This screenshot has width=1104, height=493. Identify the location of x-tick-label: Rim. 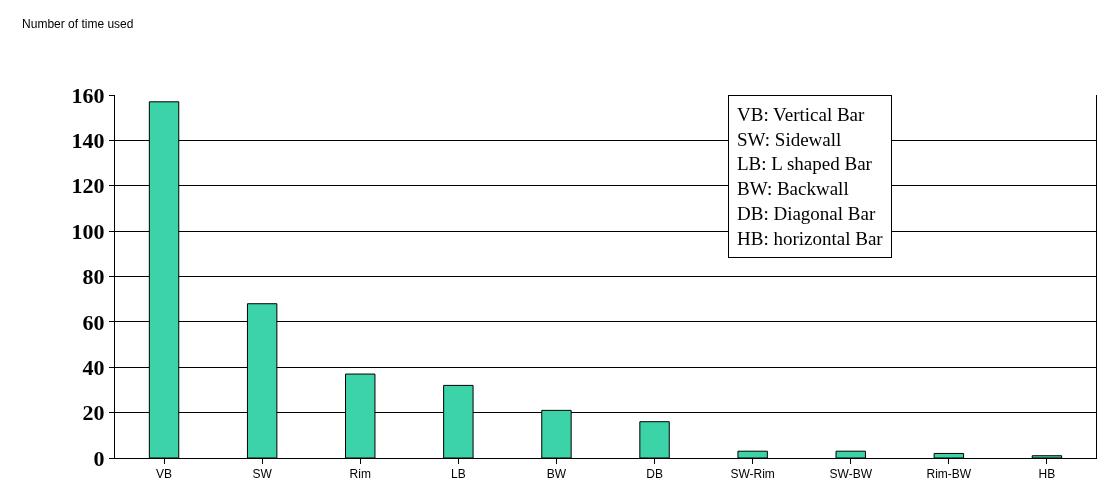
(360, 474).